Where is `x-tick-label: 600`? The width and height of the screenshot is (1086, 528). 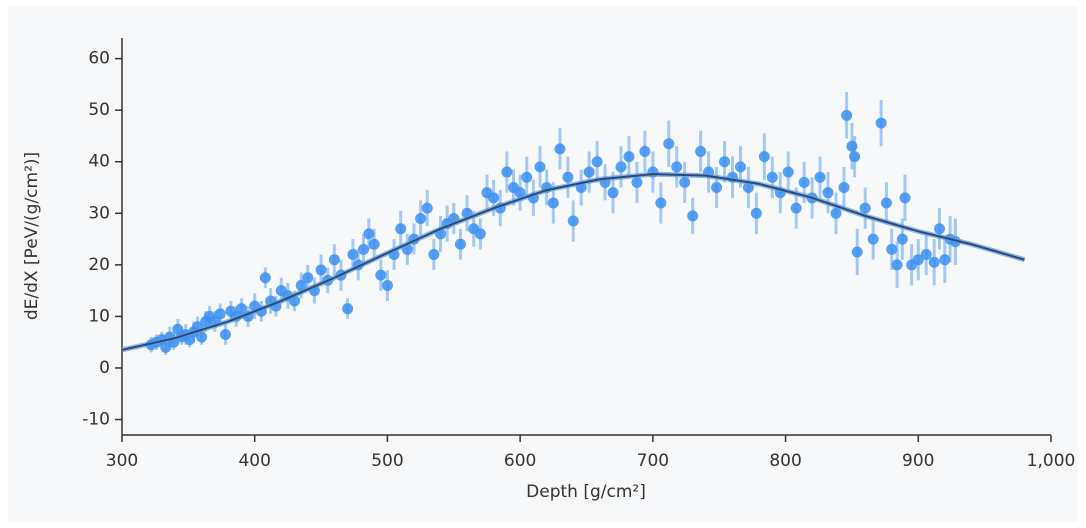 x-tick-label: 600 is located at coordinates (520, 461).